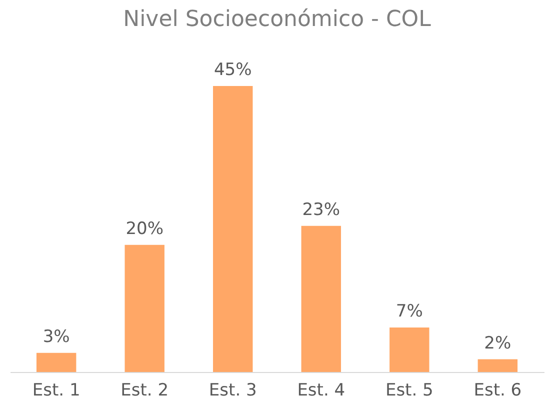  I want to click on data-label: 2%, so click(498, 343).